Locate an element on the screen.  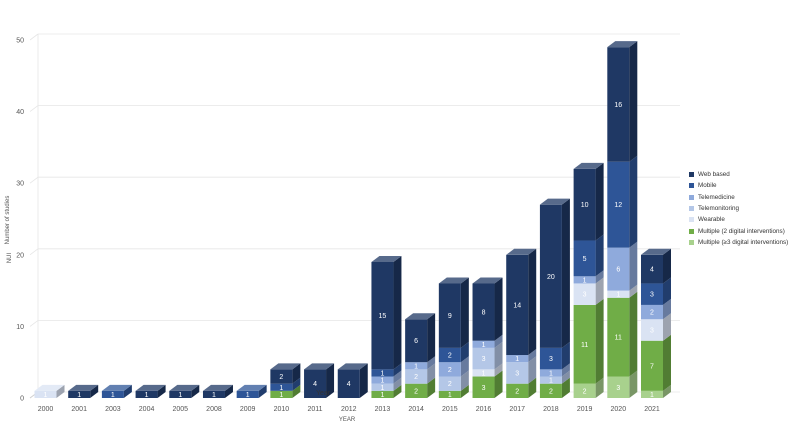
bar-stack-2000: 1 is located at coordinates (49, 391).